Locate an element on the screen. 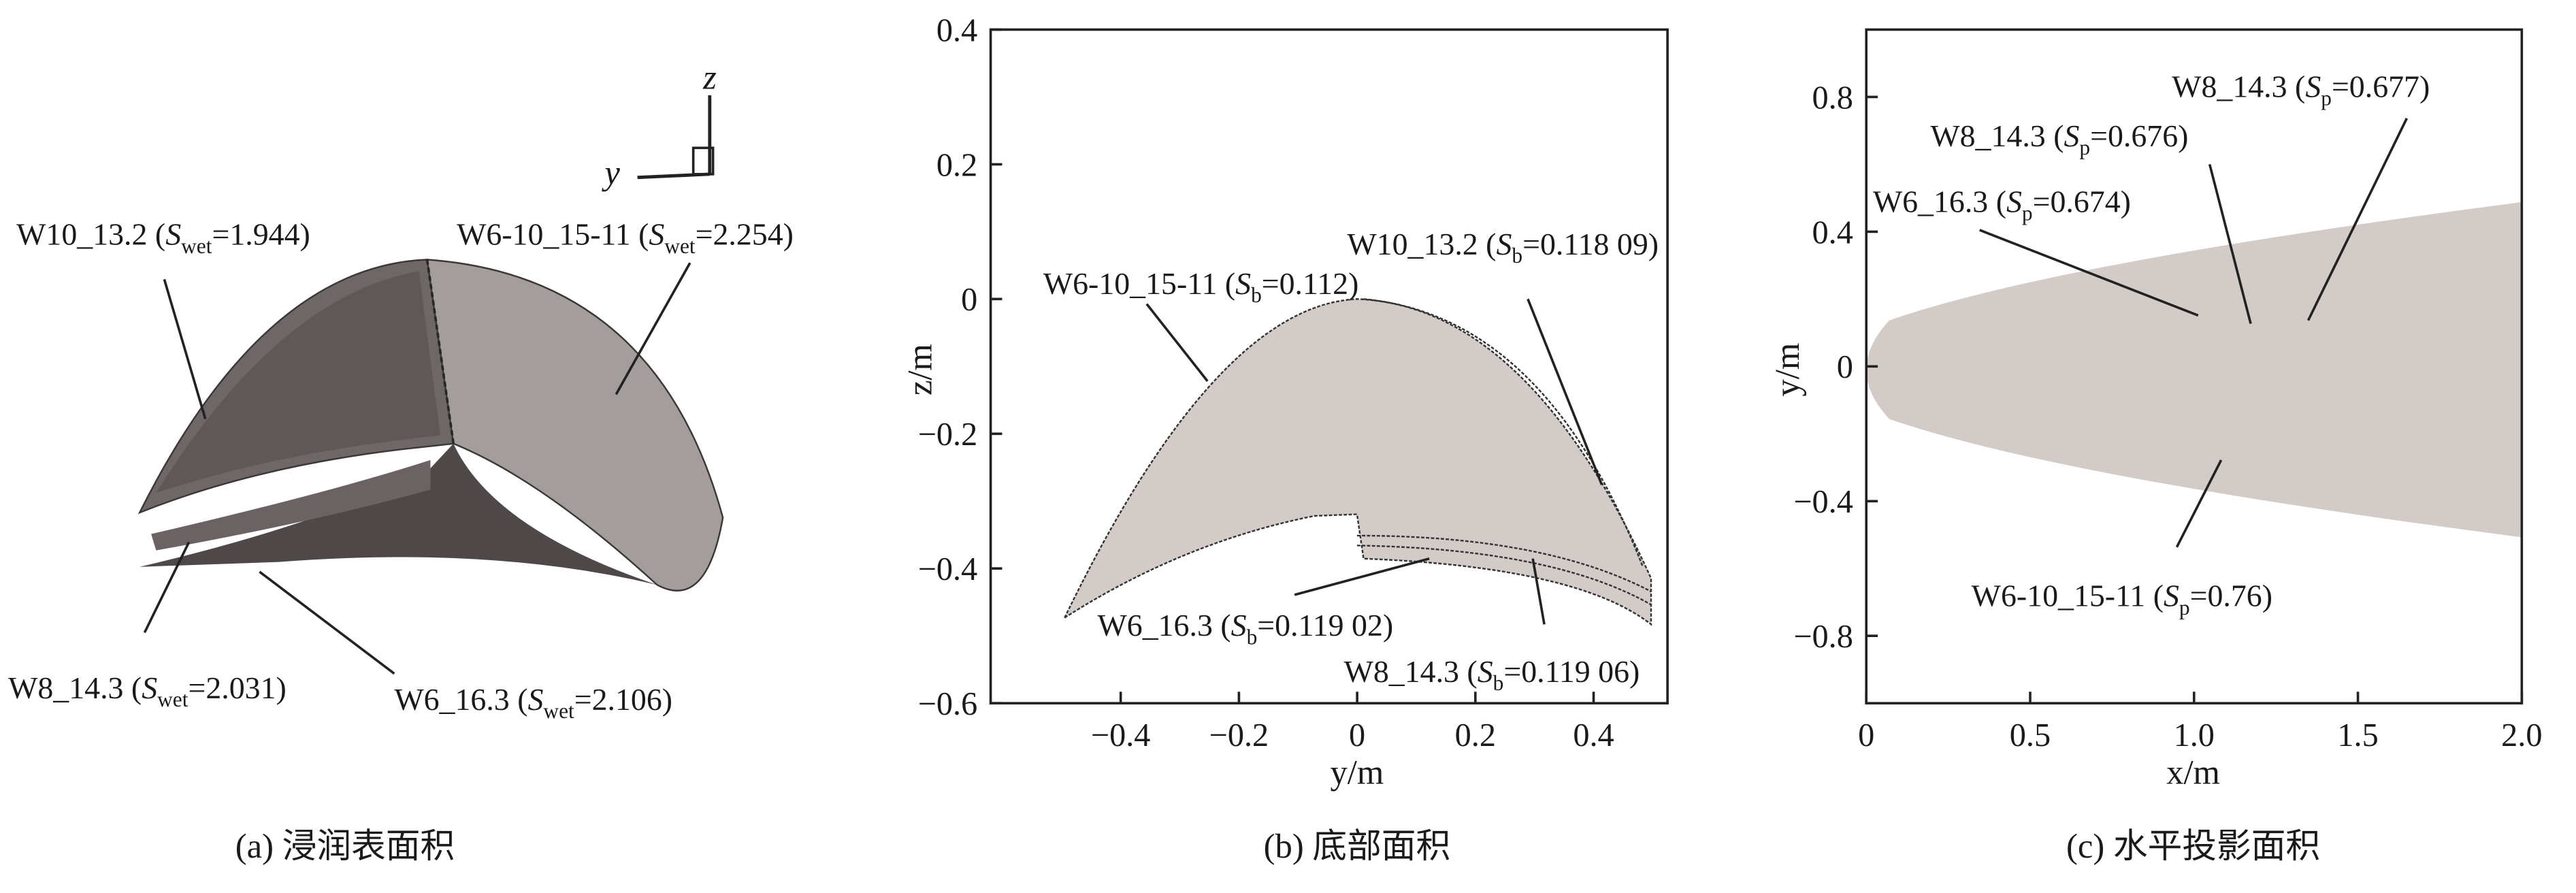  axis-label: y is located at coordinates (610, 172).